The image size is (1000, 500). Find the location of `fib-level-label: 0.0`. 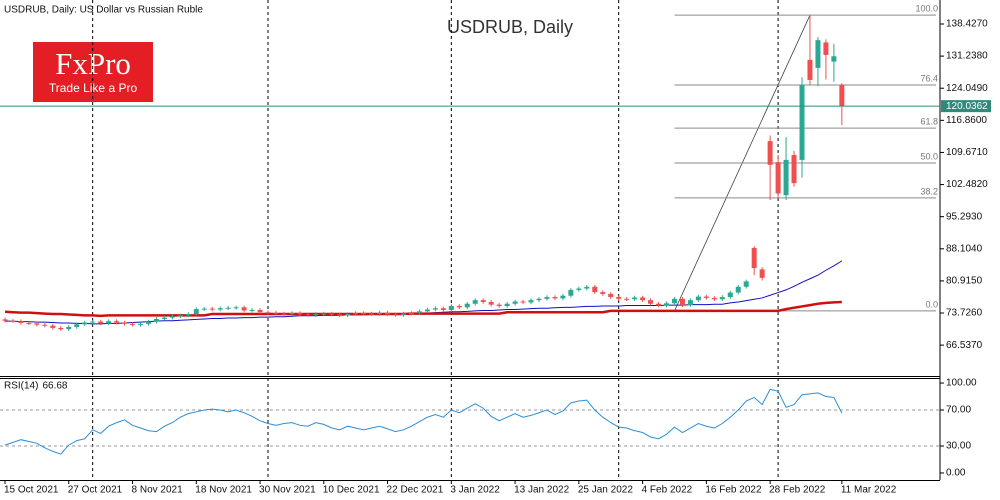

fib-level-label: 0.0 is located at coordinates (931, 304).